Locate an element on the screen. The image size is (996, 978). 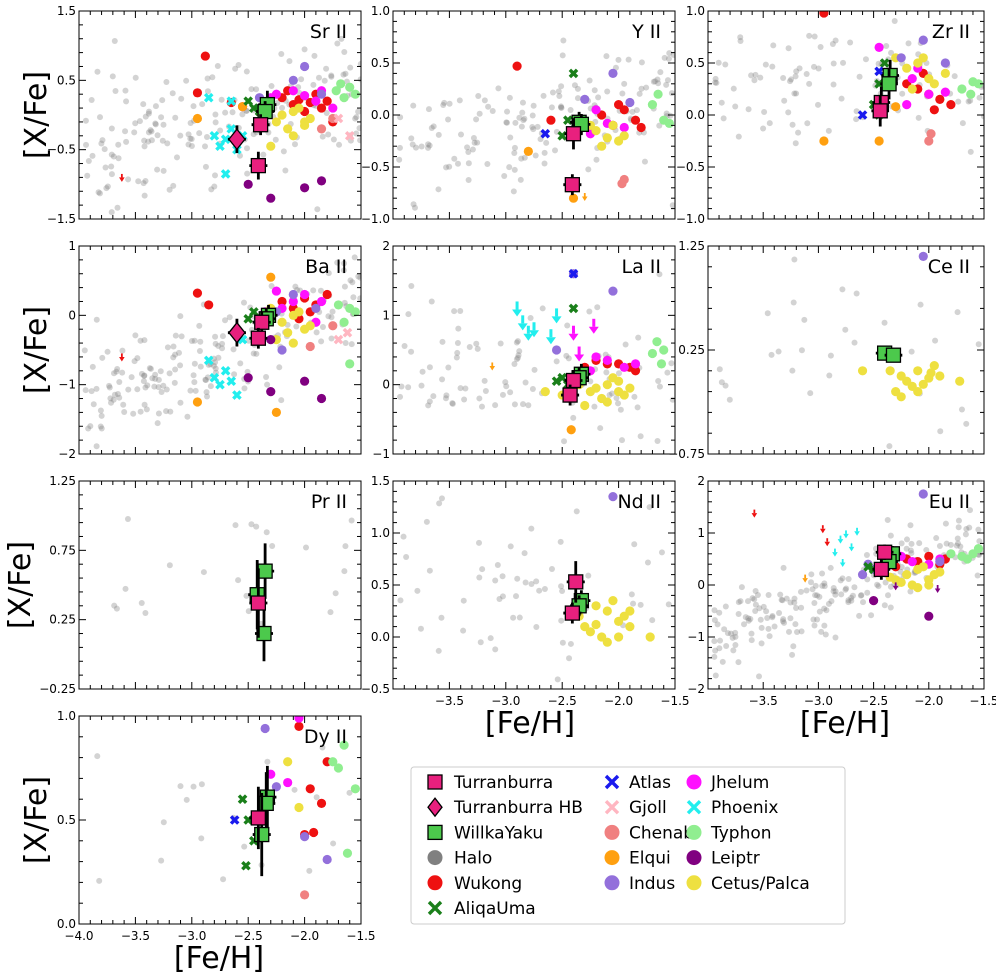
y-tick-label: 1.0 is located at coordinates (66, 716).